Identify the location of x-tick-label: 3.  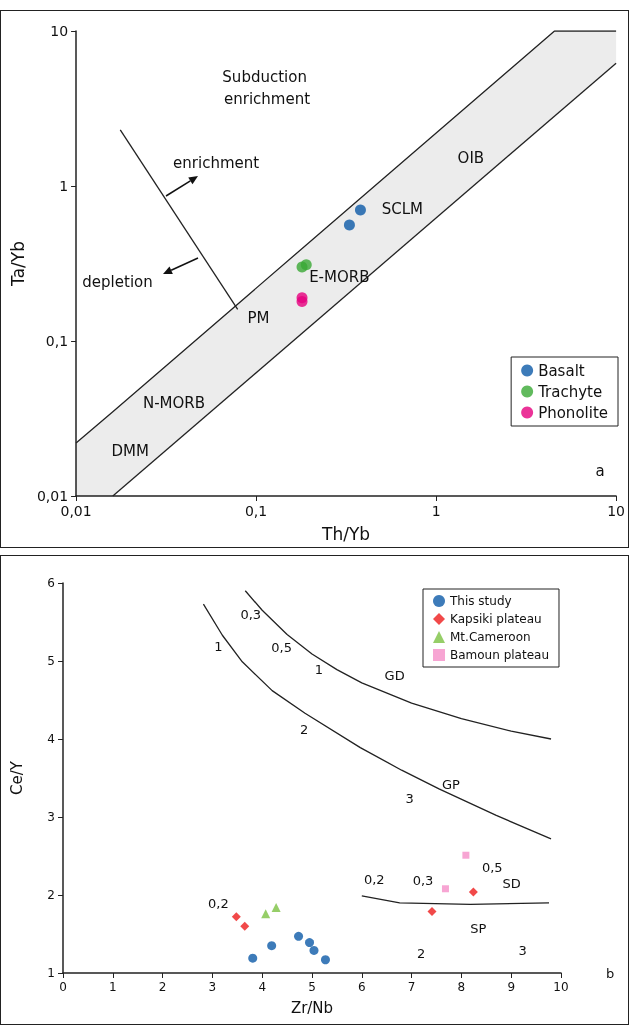
(212, 987).